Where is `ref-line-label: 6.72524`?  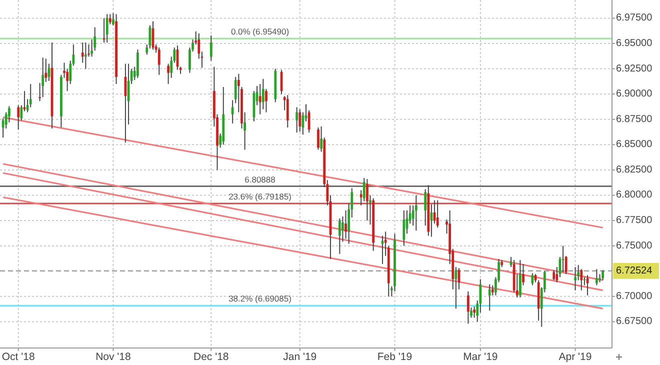 ref-line-label: 6.72524 is located at coordinates (634, 270).